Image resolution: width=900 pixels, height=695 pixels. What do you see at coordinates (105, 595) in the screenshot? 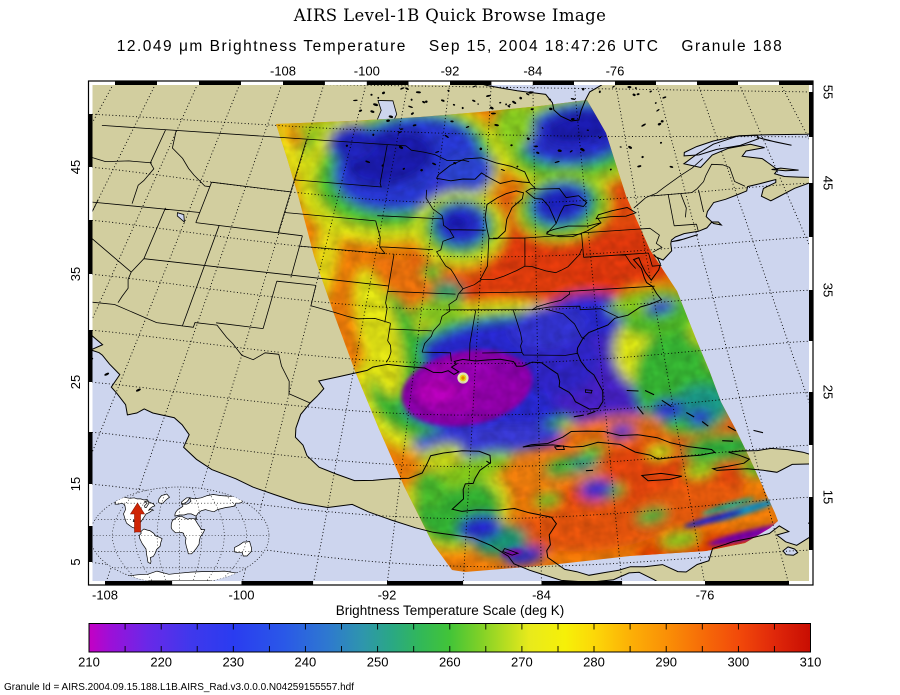
I see `axis-label-bottom-0: -108` at bounding box center [105, 595].